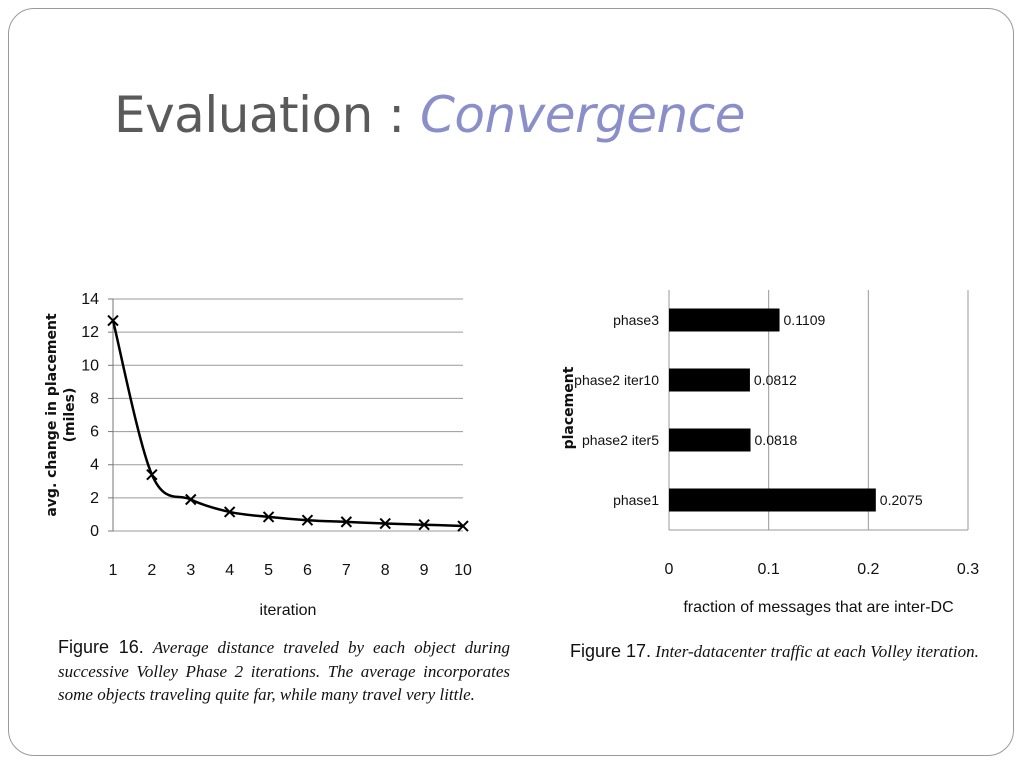 This screenshot has height=768, width=1024. Describe the element at coordinates (151, 570) in the screenshot. I see `x-tick-label: 2` at that location.